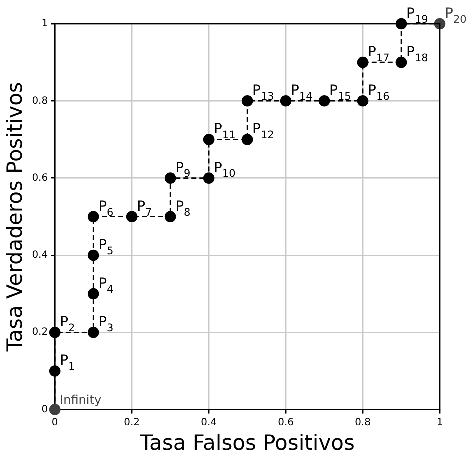 This screenshot has width=474, height=461. I want to click on y-tick-label: 1, so click(45, 24).